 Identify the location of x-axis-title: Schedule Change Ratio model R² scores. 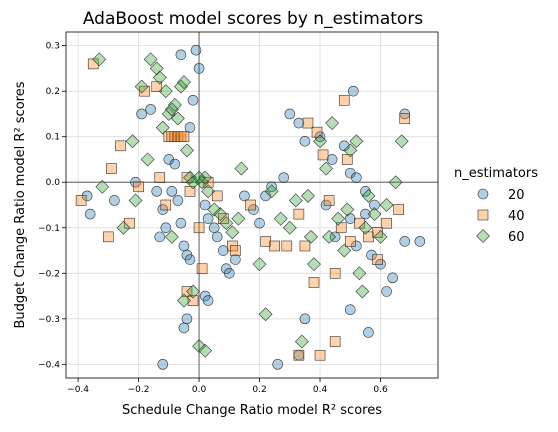
(252, 410).